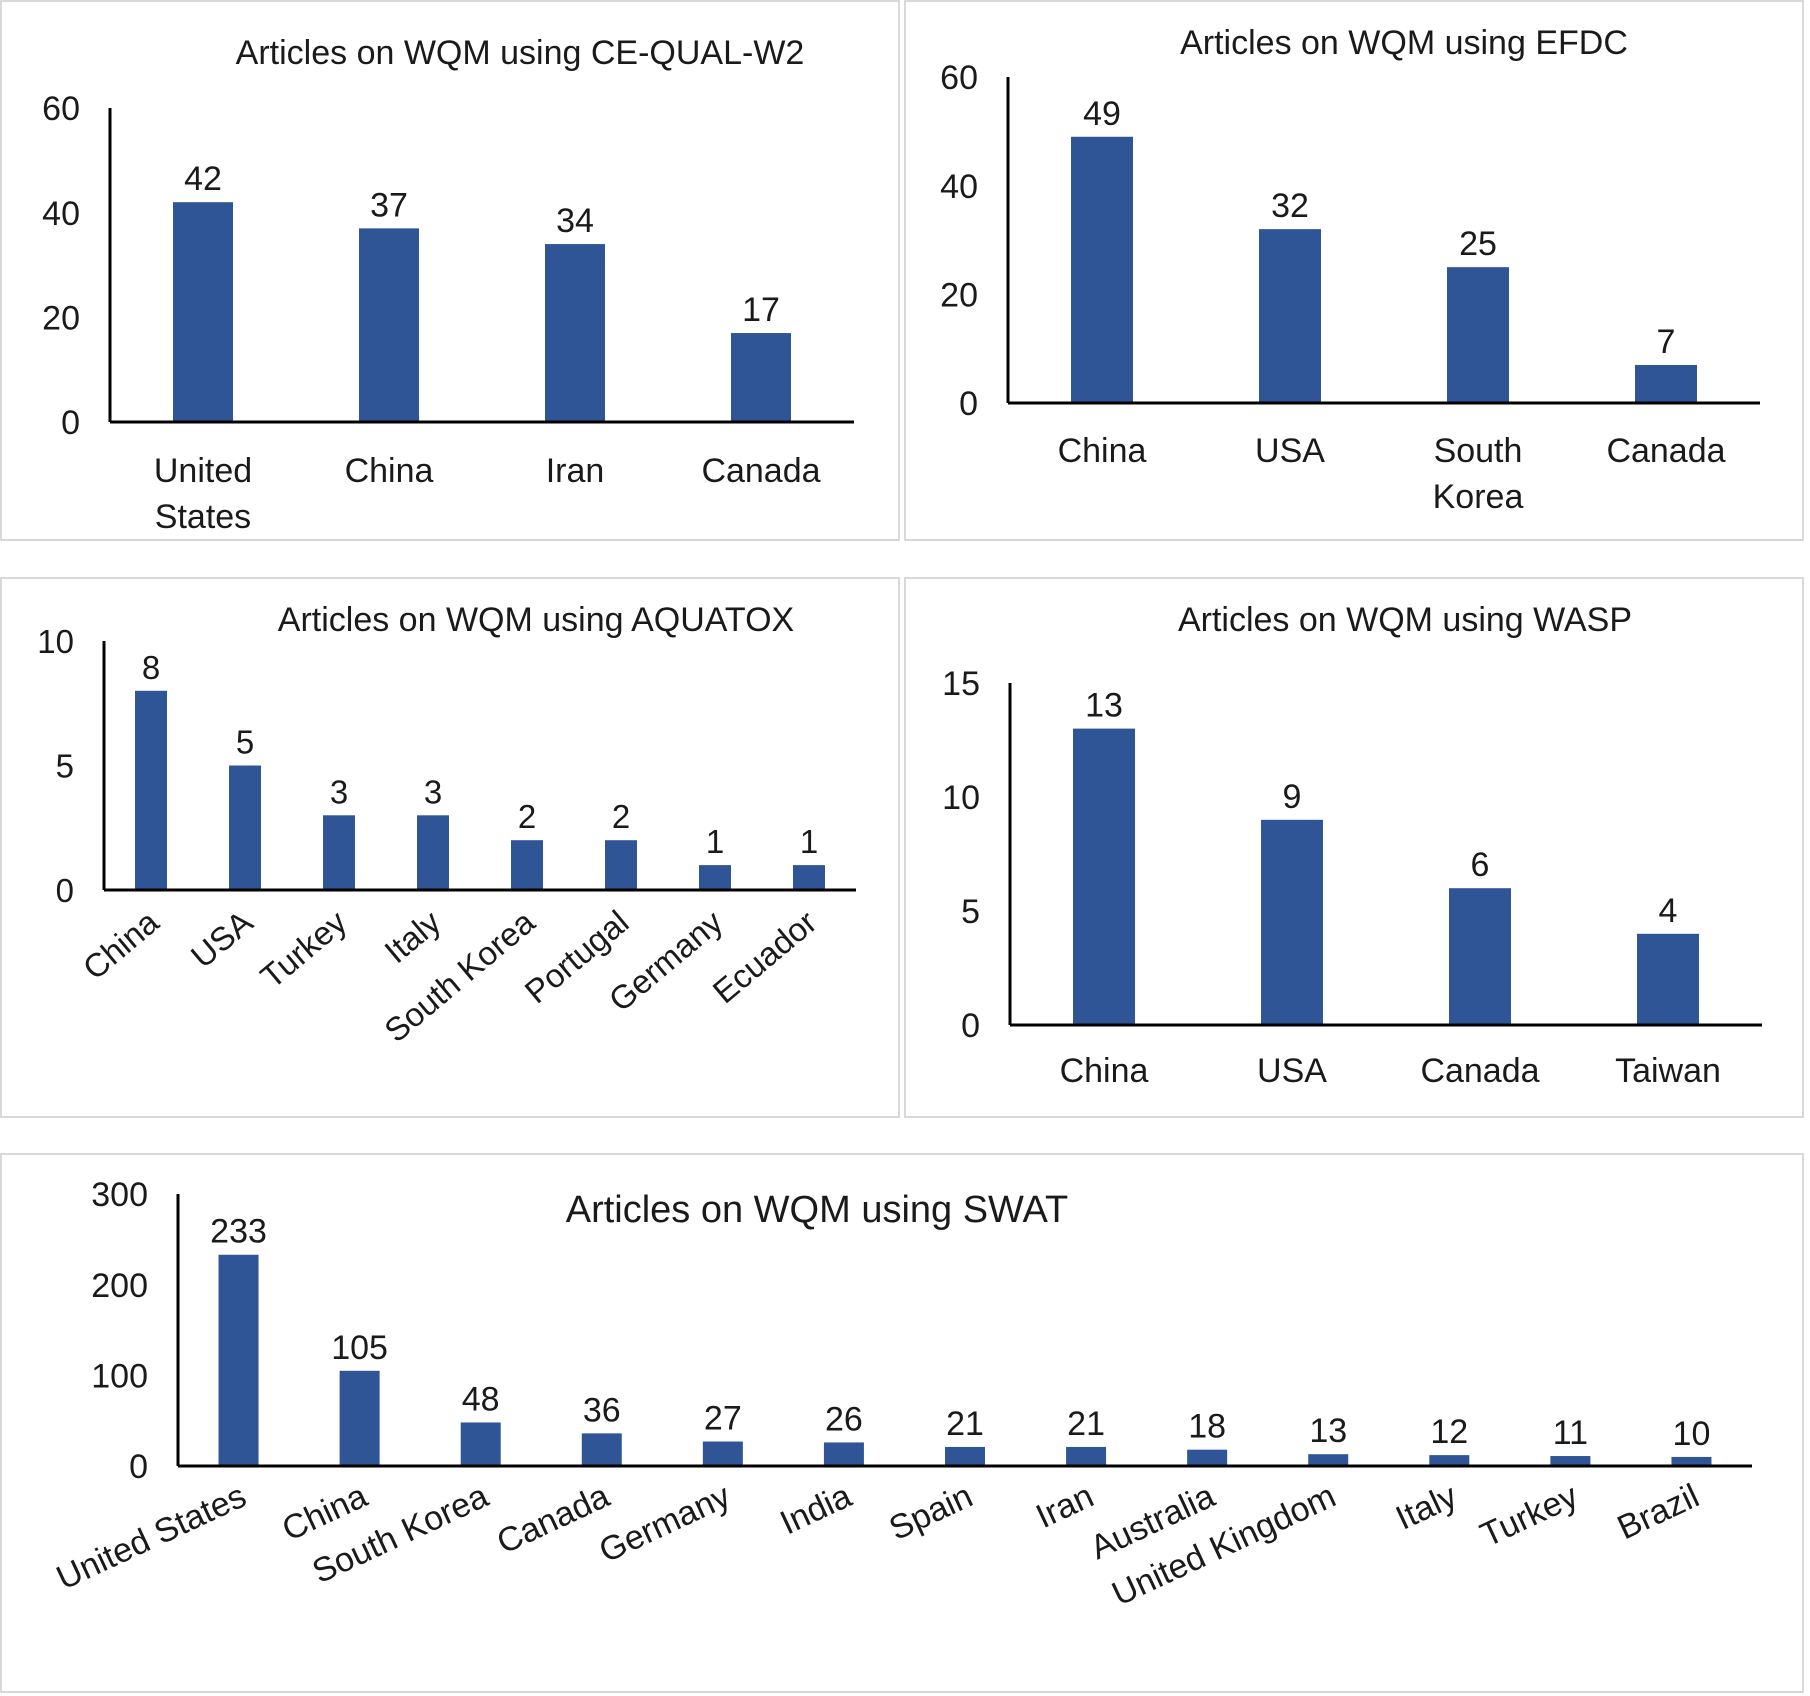 The height and width of the screenshot is (1696, 1810). Describe the element at coordinates (809, 877) in the screenshot. I see `bar-ecuador` at that location.